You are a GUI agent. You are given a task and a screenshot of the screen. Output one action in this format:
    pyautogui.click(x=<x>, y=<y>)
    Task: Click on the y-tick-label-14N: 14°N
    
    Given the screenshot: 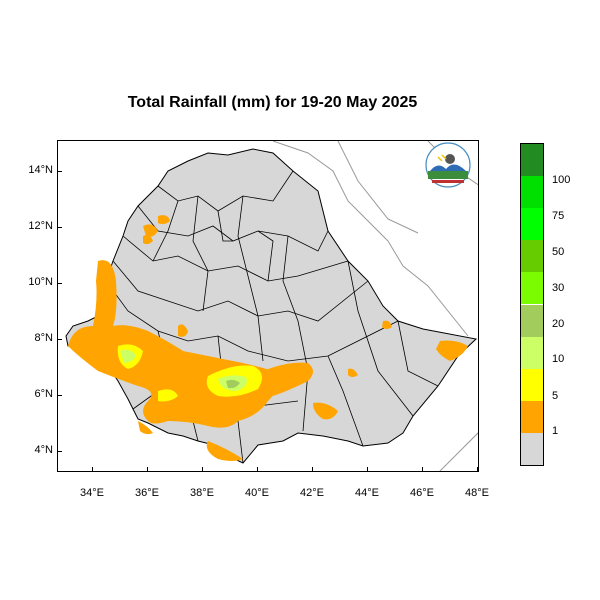 What is the action you would take?
    pyautogui.click(x=40, y=170)
    